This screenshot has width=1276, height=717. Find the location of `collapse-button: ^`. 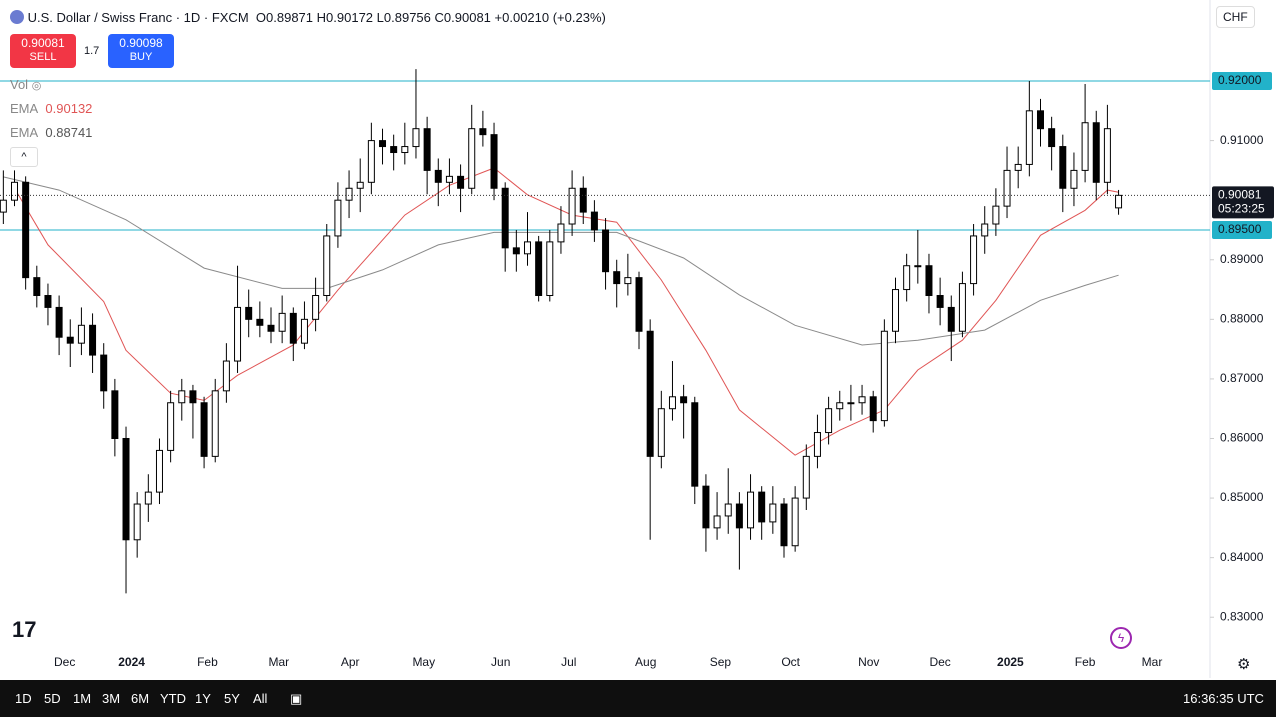

collapse-button: ^ is located at coordinates (24, 157).